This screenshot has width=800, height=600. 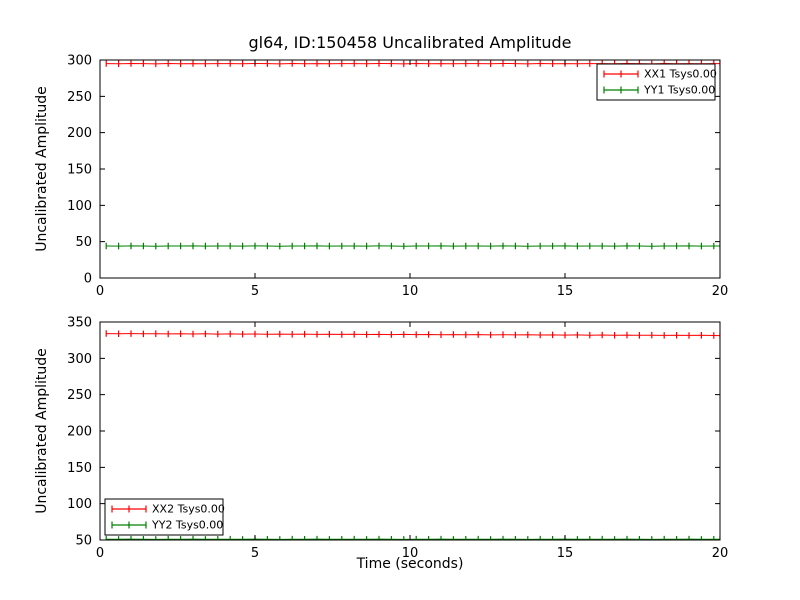 I want to click on series-line-xx2, so click(x=413, y=335).